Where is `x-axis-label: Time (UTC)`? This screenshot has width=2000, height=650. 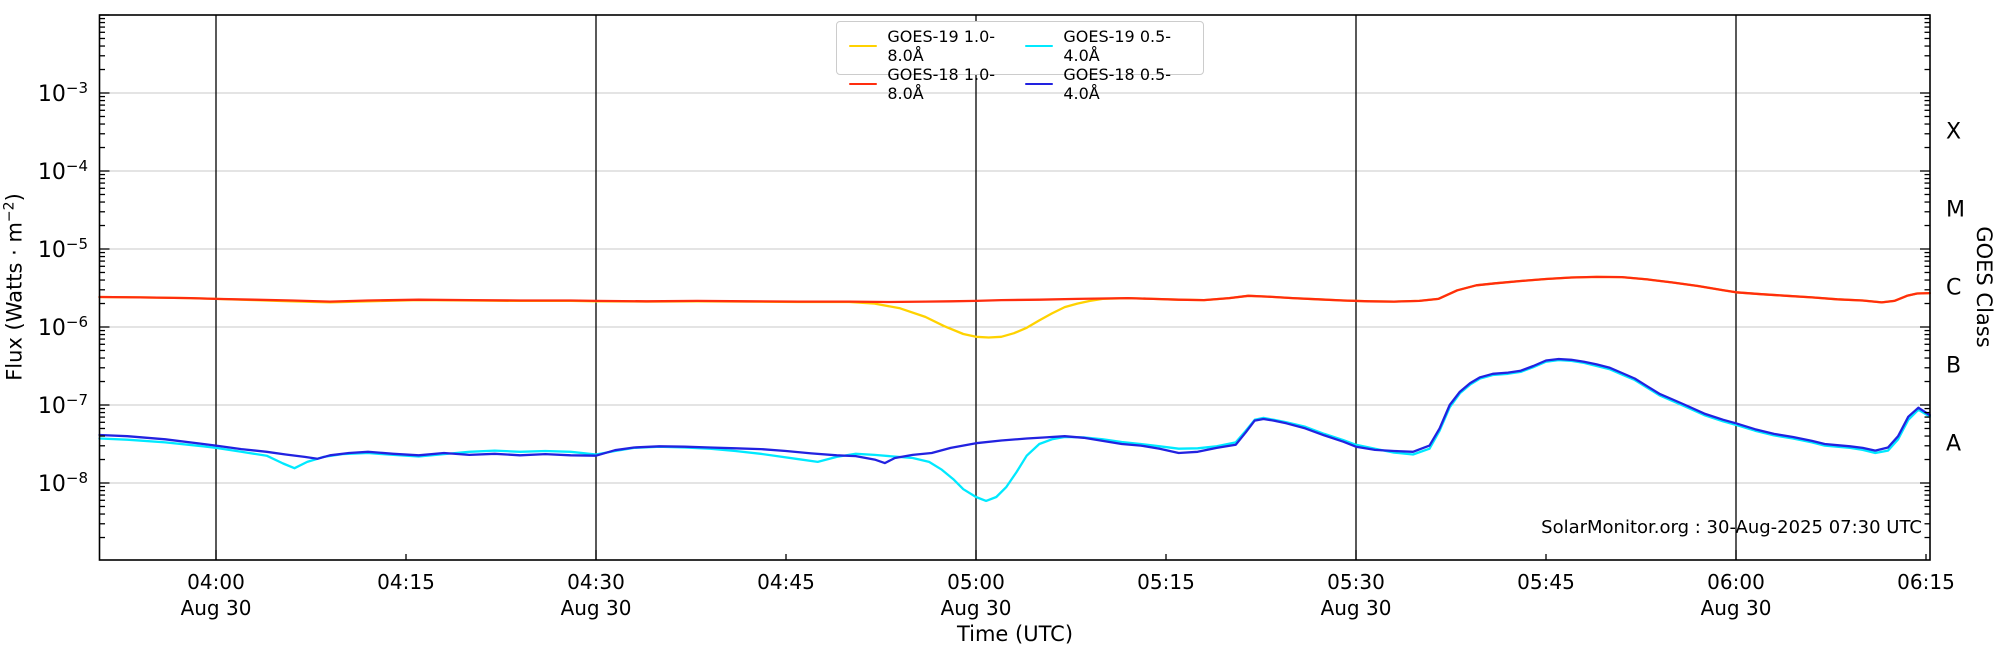 x-axis-label: Time (UTC) is located at coordinates (1015, 634).